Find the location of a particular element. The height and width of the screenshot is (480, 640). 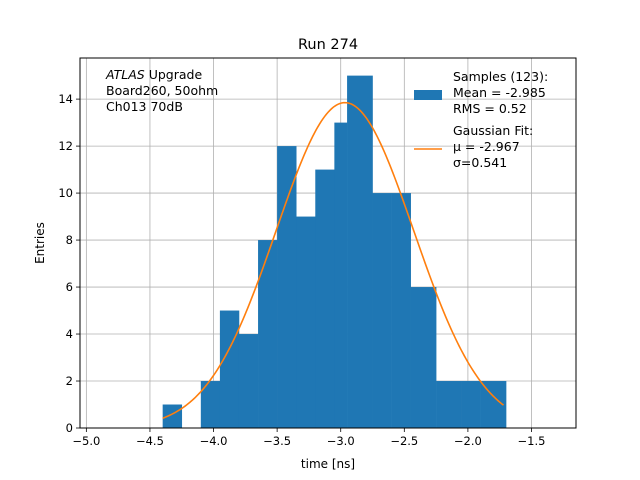

y-axis-label: Entries is located at coordinates (40, 243).